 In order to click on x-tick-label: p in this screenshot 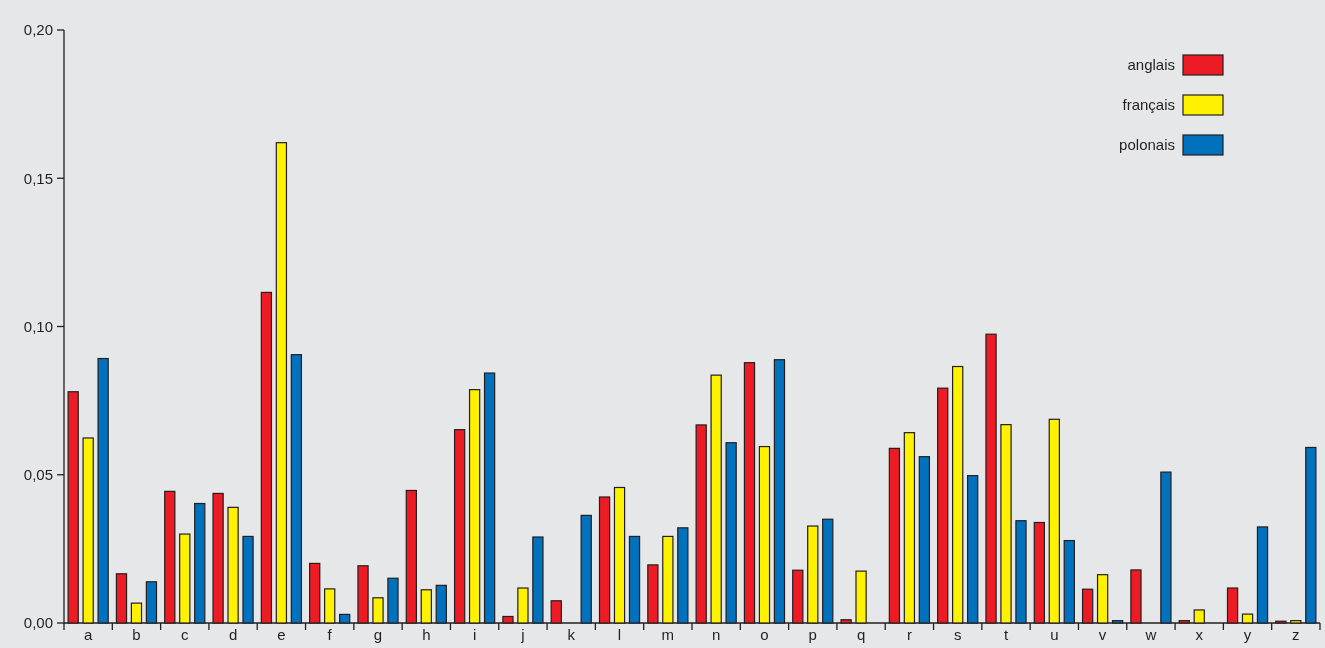, I will do `click(812, 634)`.